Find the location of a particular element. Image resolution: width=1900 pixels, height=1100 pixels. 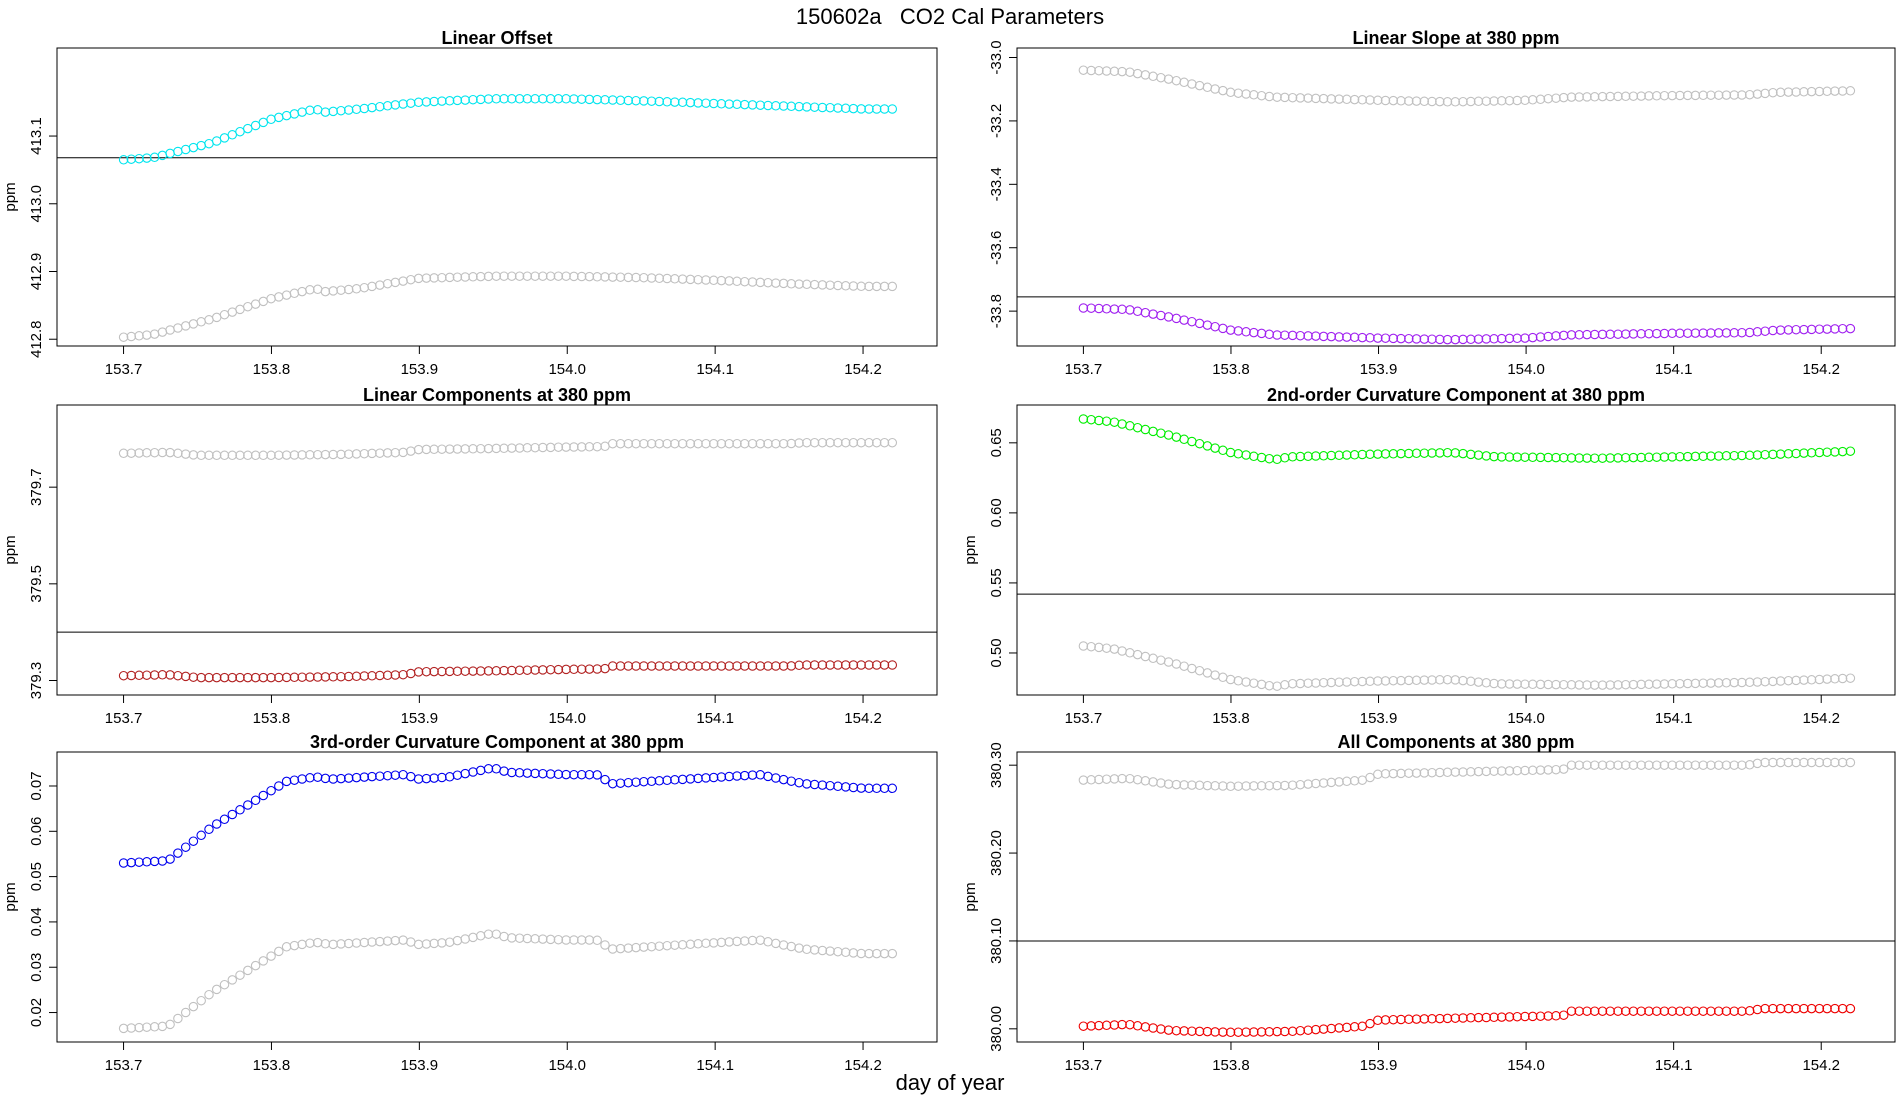

plot-frame is located at coordinates (497, 550).